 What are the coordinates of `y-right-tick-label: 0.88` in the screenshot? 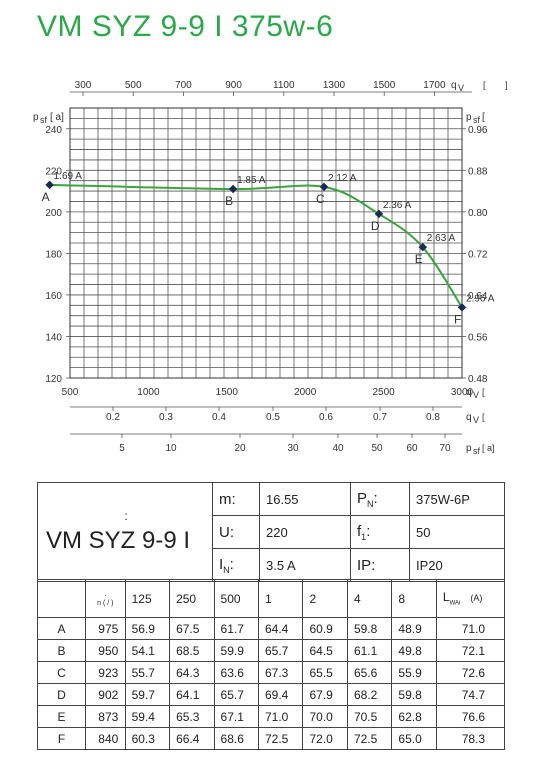 It's located at (478, 171).